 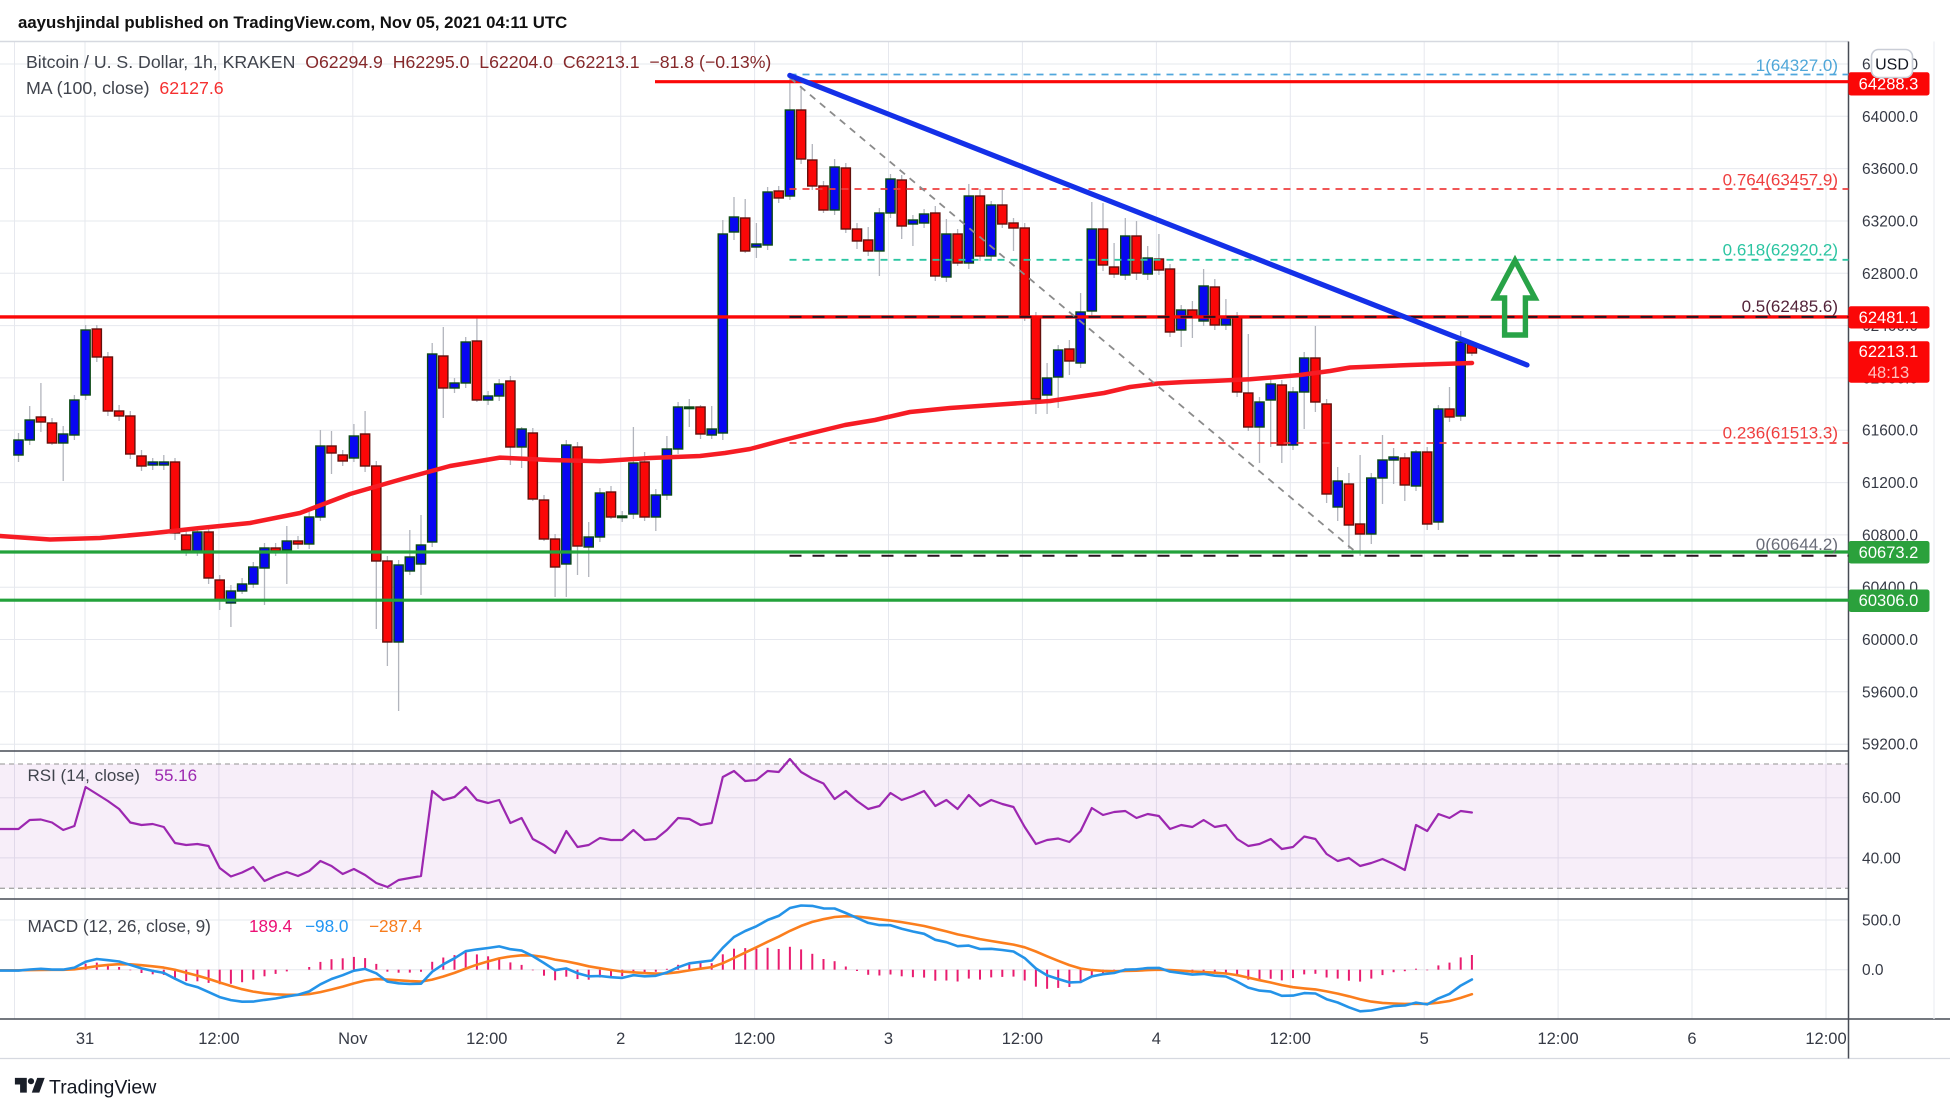 What do you see at coordinates (1890, 745) in the screenshot?
I see `svg-text: 59200.0` at bounding box center [1890, 745].